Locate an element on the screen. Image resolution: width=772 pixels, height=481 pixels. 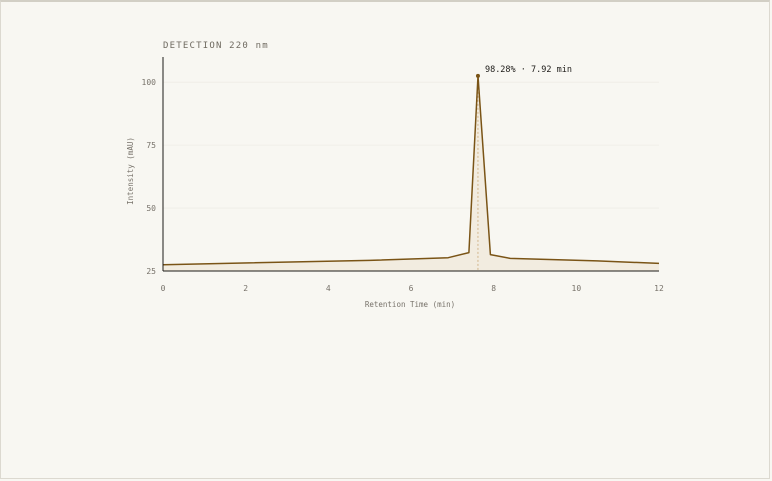
y-tick-label: 25 is located at coordinates (151, 271).